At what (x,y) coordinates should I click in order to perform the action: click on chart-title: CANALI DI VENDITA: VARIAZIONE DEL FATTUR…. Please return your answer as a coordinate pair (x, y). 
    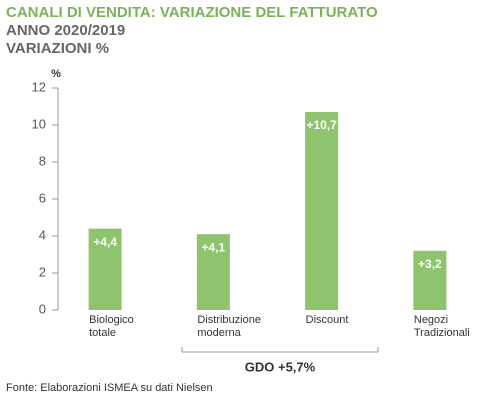
    Looking at the image, I should click on (192, 12).